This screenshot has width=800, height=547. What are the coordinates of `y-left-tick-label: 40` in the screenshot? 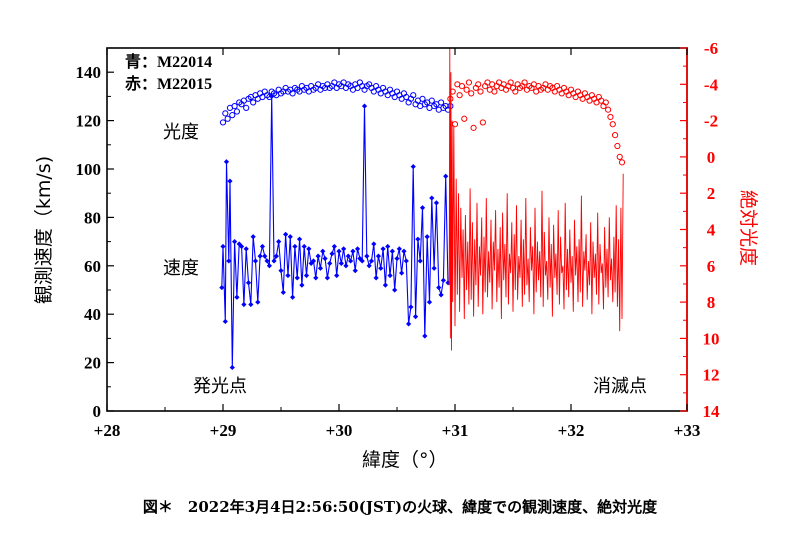 It's located at (92, 314).